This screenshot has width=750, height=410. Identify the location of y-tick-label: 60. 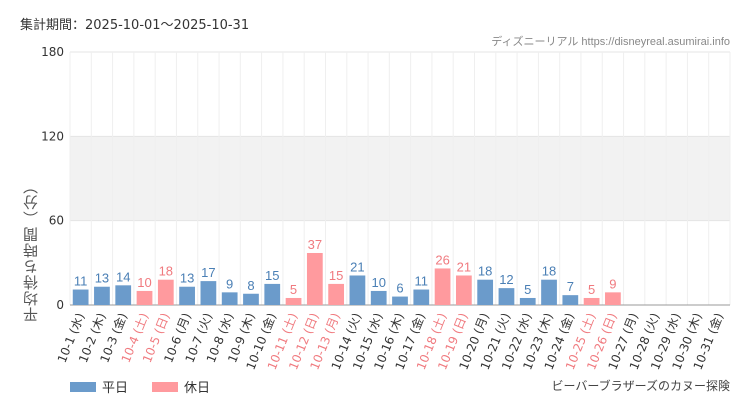
(56, 221).